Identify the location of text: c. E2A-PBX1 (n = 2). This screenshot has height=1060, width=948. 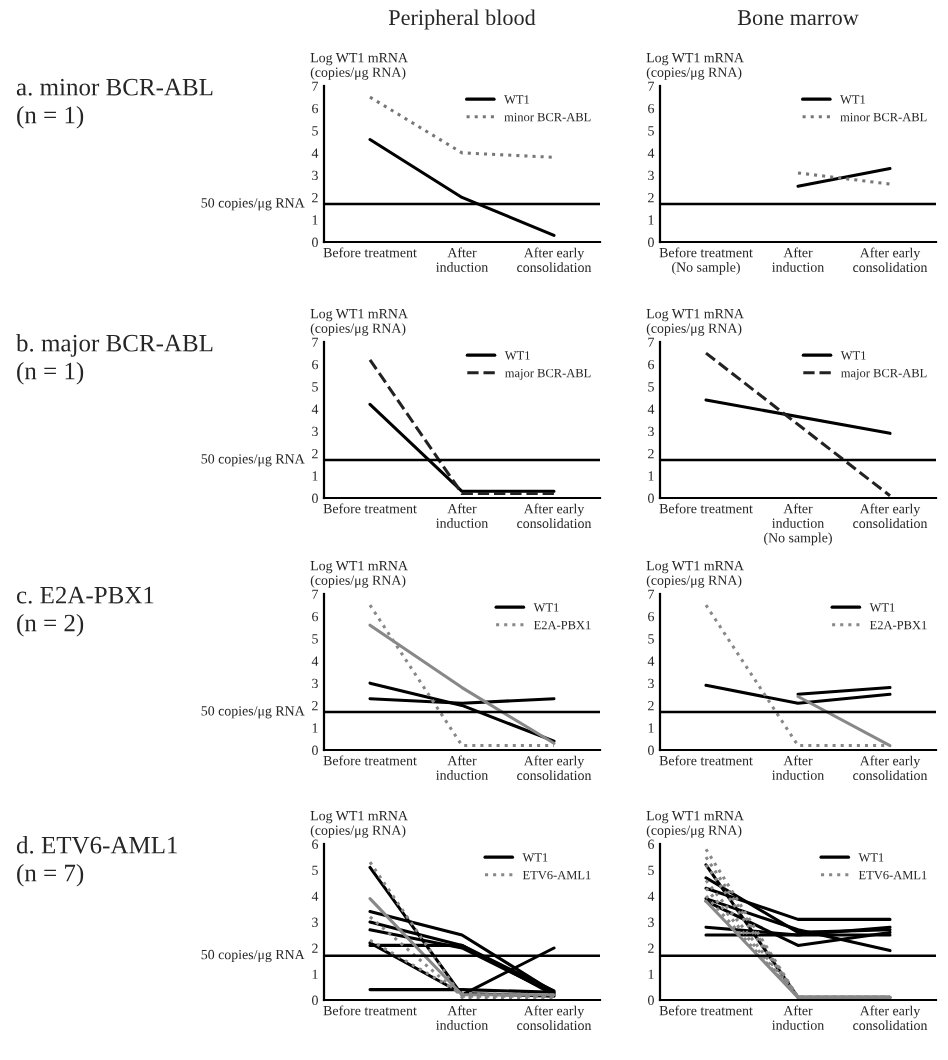
(85, 611).